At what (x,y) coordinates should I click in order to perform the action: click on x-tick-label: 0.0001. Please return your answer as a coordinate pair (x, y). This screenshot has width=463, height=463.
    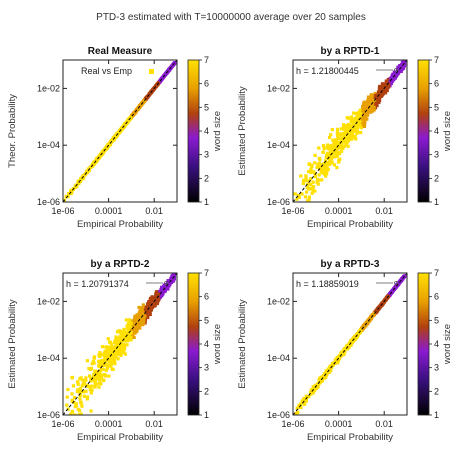
    Looking at the image, I should click on (109, 424).